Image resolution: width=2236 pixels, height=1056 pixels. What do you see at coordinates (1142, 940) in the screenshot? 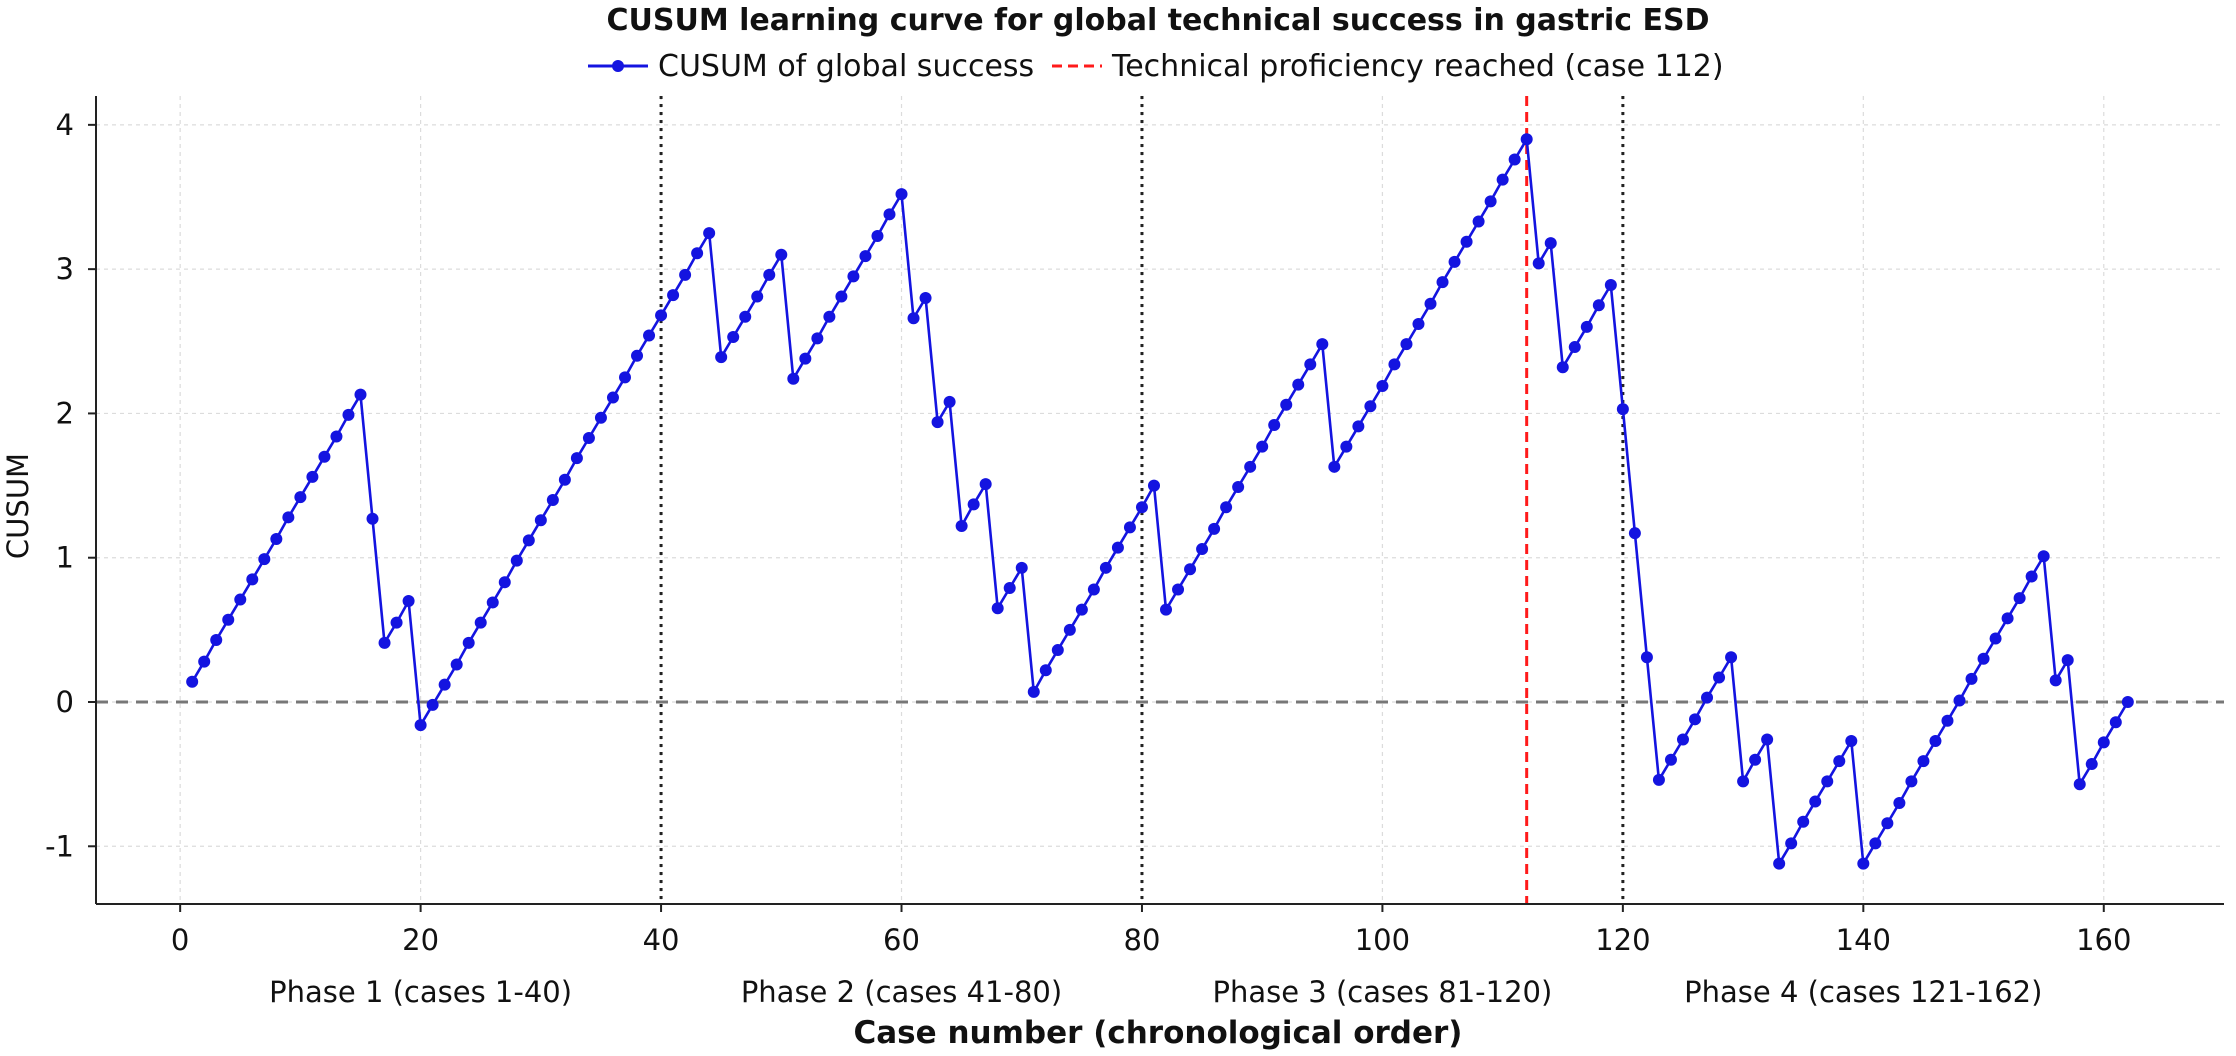
I see `x-tick-label: 80` at bounding box center [1142, 940].